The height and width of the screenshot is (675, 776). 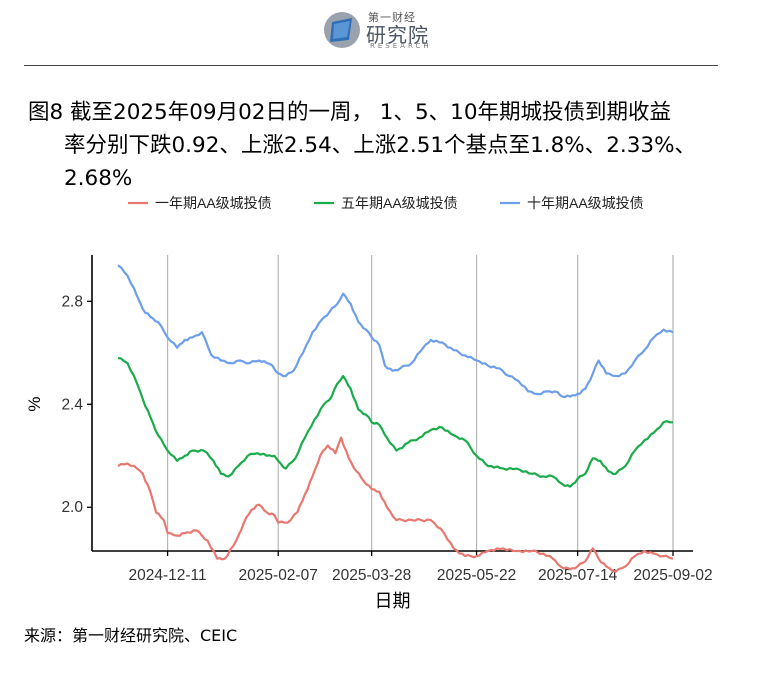 What do you see at coordinates (672, 575) in the screenshot?
I see `x-tick-label: 2025-09-02` at bounding box center [672, 575].